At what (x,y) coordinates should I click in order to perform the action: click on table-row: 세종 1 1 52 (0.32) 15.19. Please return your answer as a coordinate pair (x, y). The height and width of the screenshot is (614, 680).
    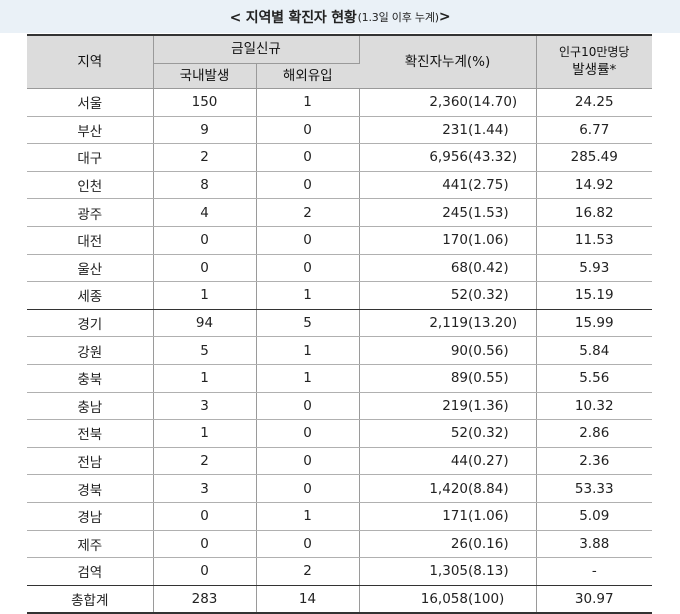
    Looking at the image, I should click on (339, 295).